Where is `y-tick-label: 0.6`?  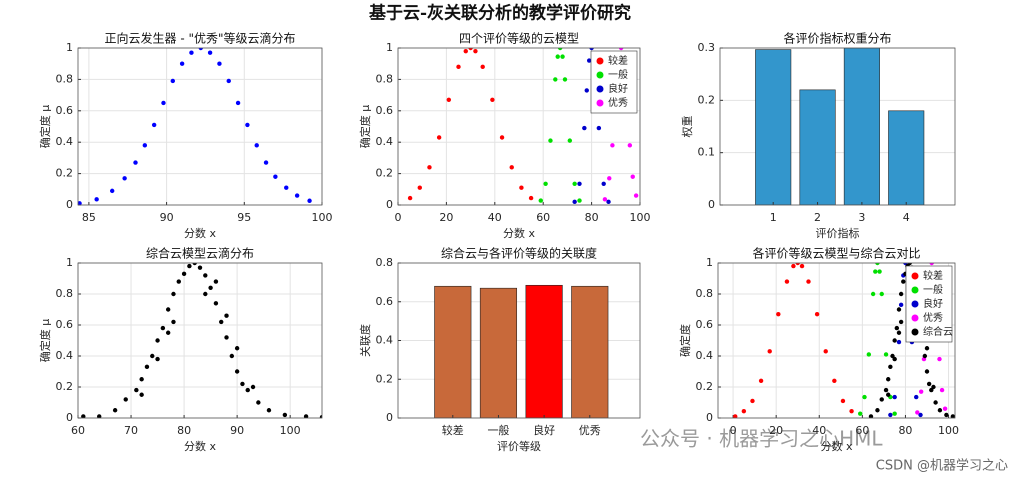 y-tick-label: 0.6 is located at coordinates (65, 324).